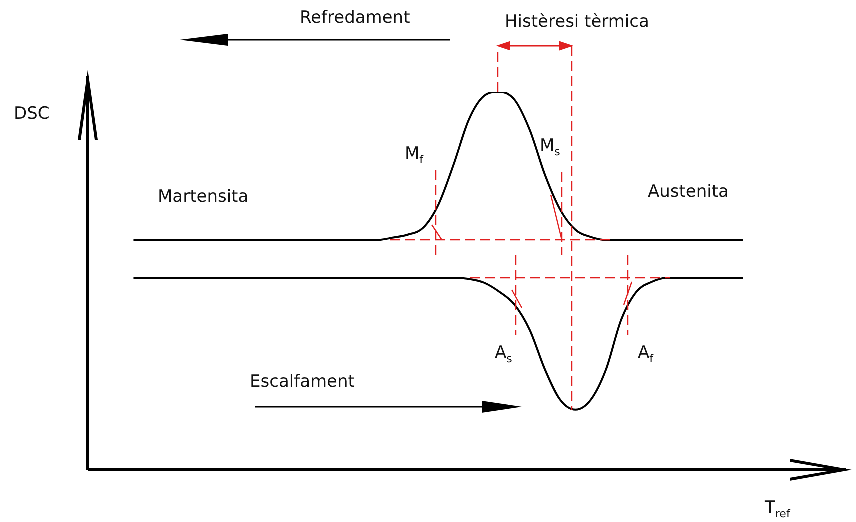 Image resolution: width=856 pixels, height=522 pixels. I want to click on annotation: Martensita, so click(203, 197).